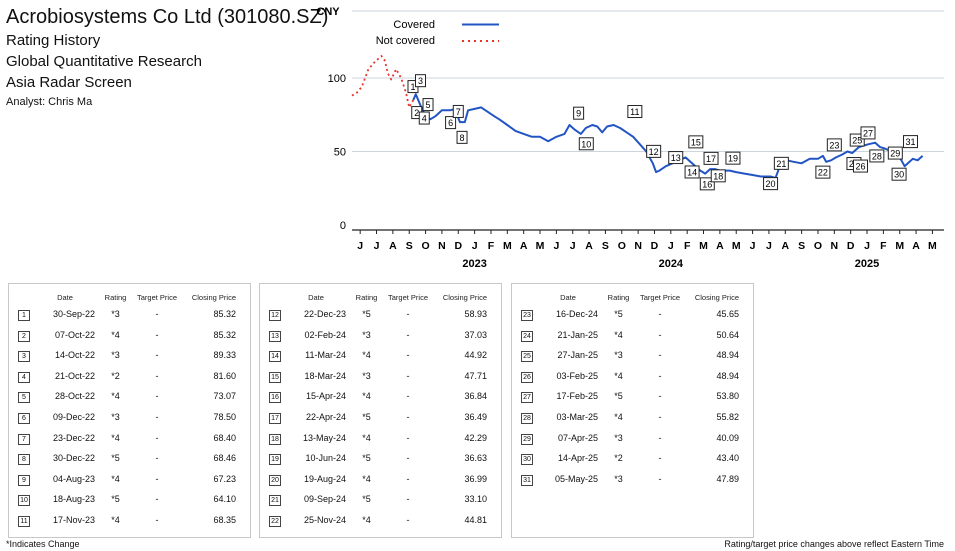 Image resolution: width=955 pixels, height=551 pixels. What do you see at coordinates (785, 246) in the screenshot?
I see `x-tick-label: A` at bounding box center [785, 246].